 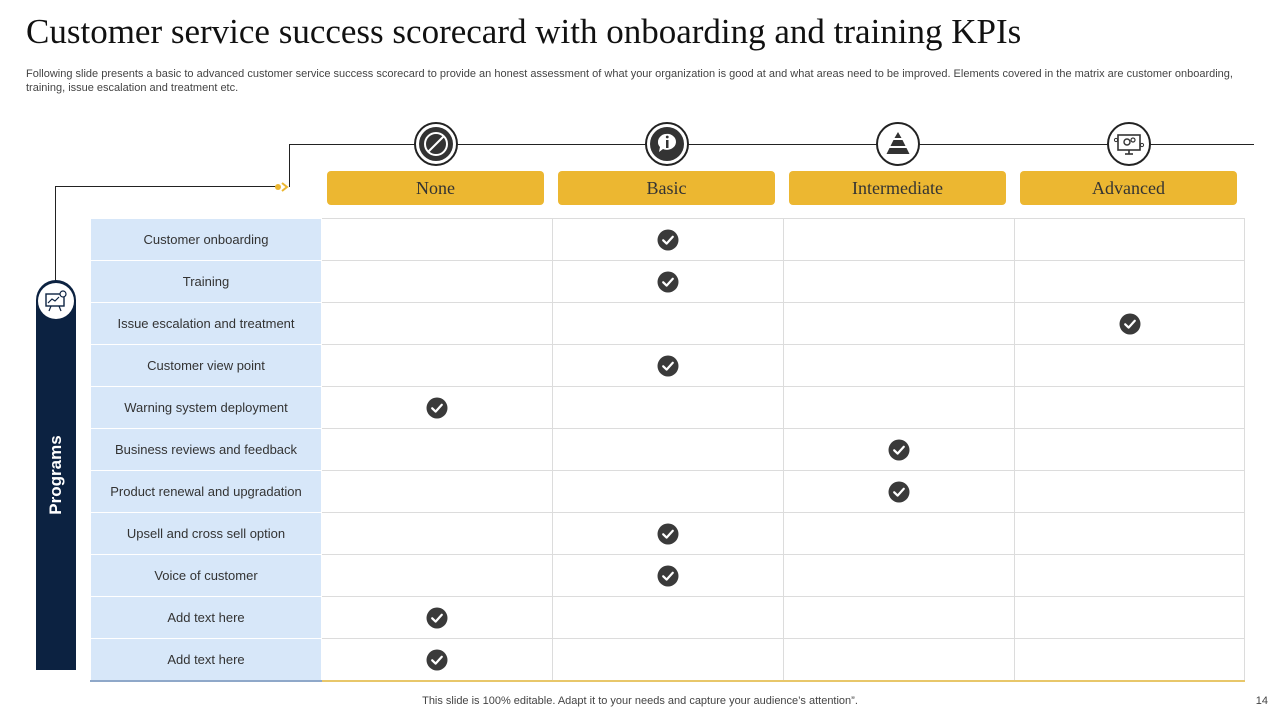 What do you see at coordinates (1128, 188) in the screenshot?
I see `column-header-advanced: Advanced` at bounding box center [1128, 188].